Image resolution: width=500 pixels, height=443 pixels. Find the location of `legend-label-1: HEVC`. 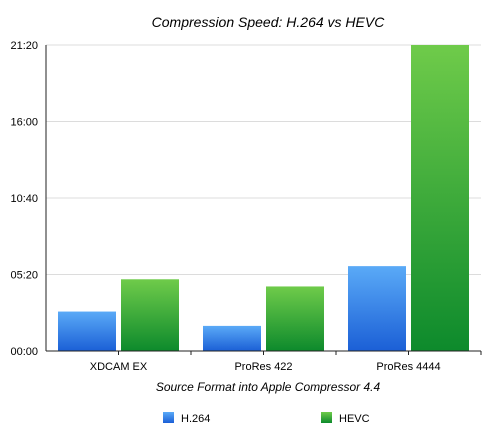

legend-label-1: HEVC is located at coordinates (354, 419).